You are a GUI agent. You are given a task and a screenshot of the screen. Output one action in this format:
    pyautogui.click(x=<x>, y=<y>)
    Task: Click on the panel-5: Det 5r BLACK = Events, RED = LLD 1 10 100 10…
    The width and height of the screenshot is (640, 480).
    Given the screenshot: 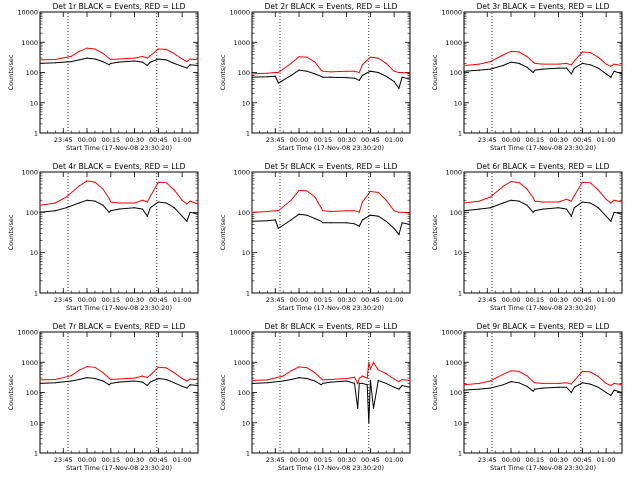 What is the action you would take?
    pyautogui.click(x=315, y=237)
    